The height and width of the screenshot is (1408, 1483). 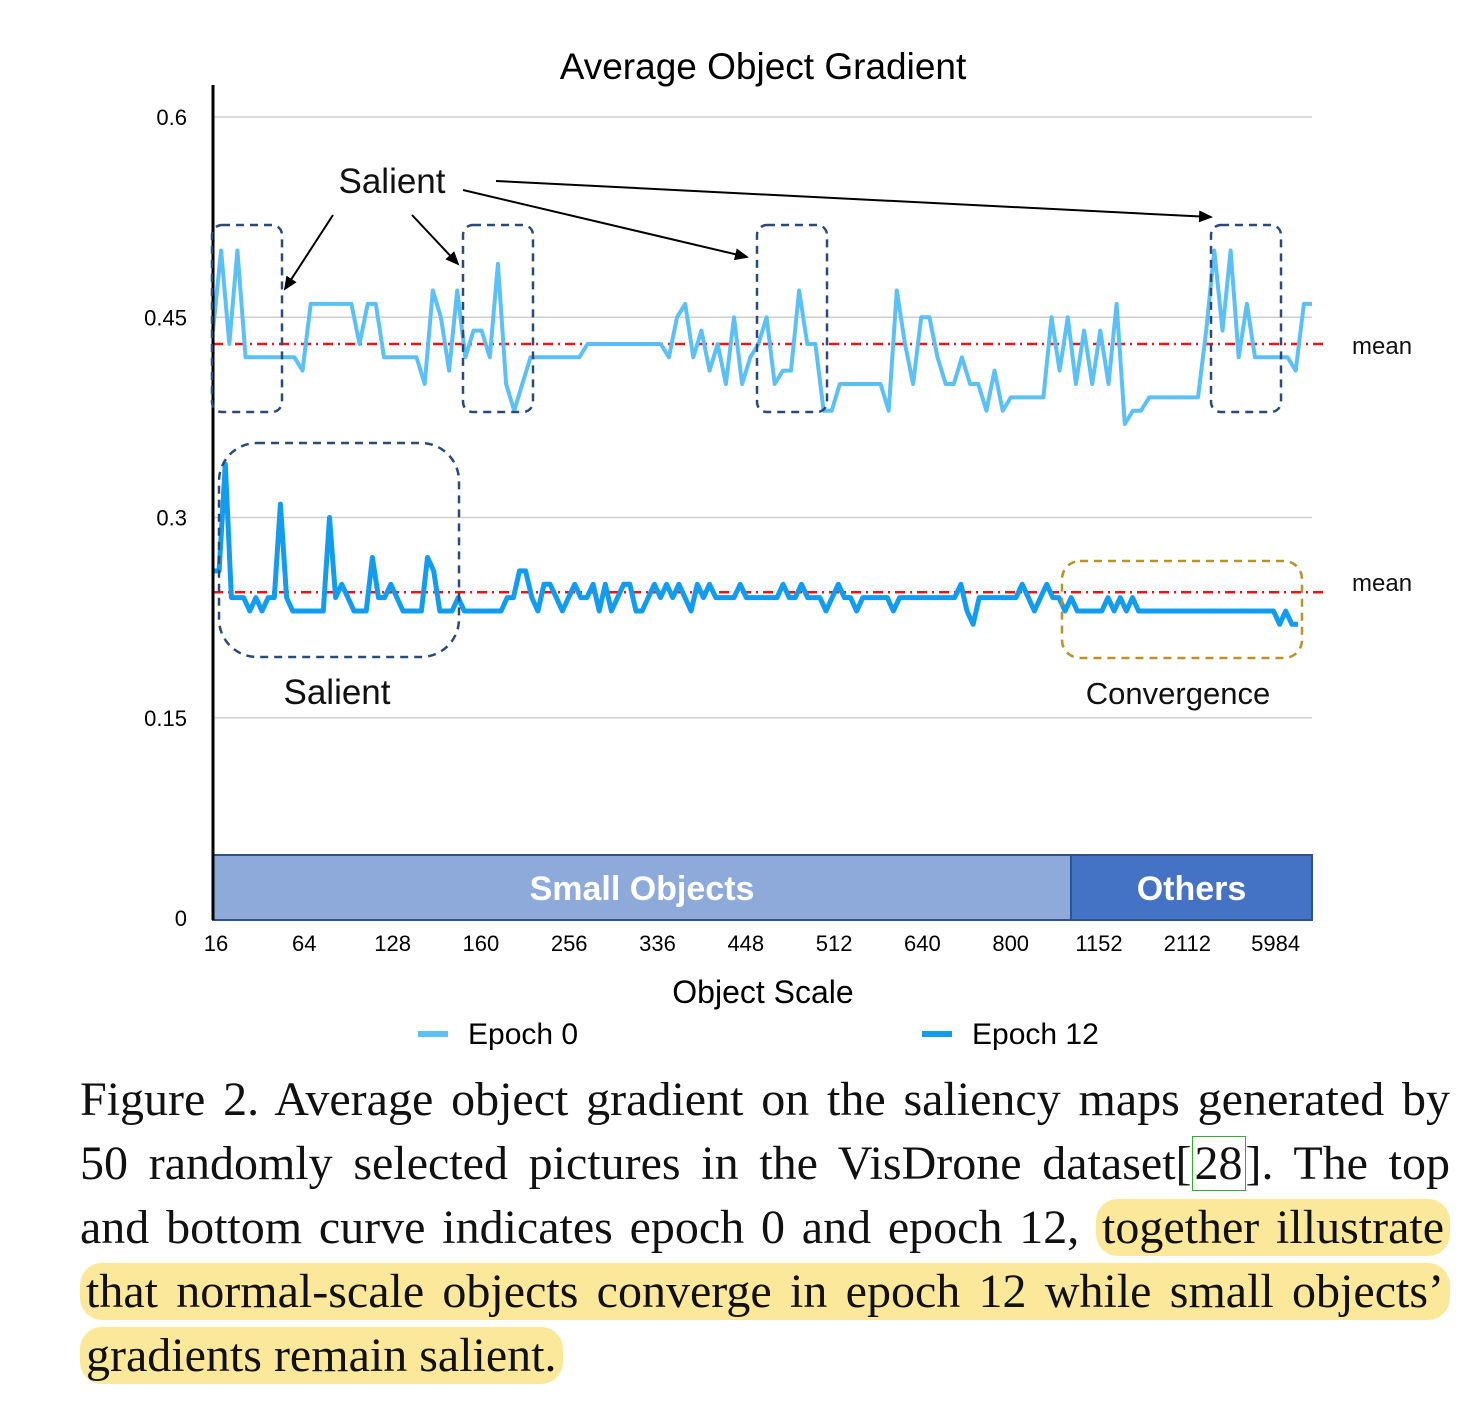 I want to click on convergence-label: Convergence, so click(x=1178, y=693).